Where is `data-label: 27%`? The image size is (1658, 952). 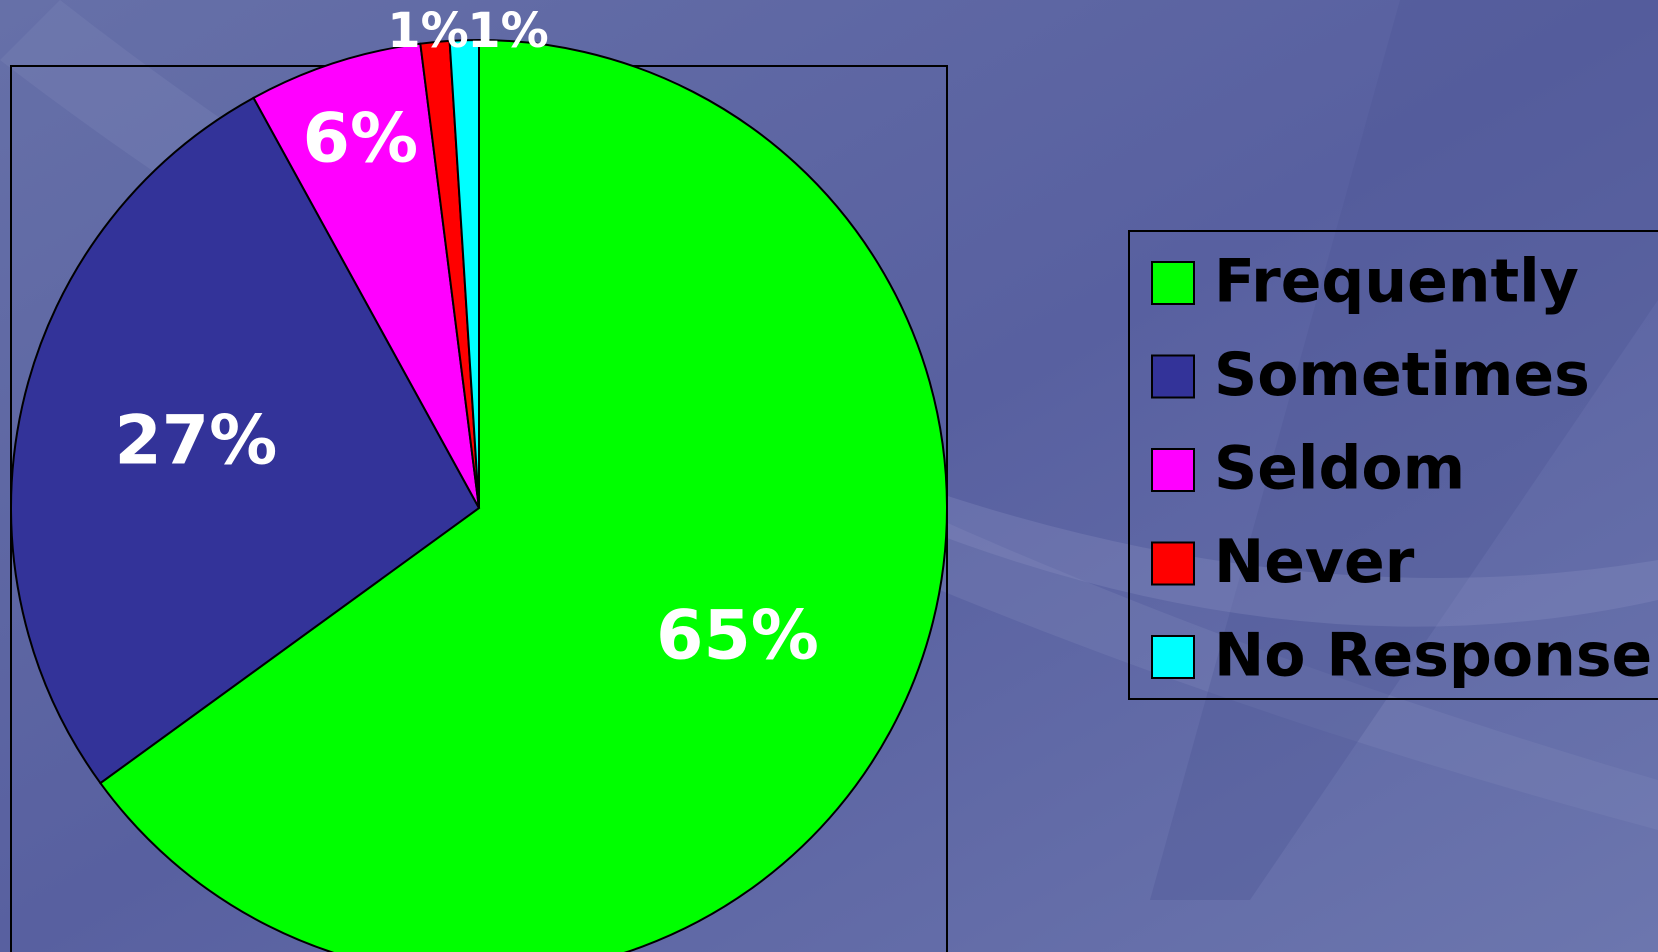 data-label: 27% is located at coordinates (195, 440).